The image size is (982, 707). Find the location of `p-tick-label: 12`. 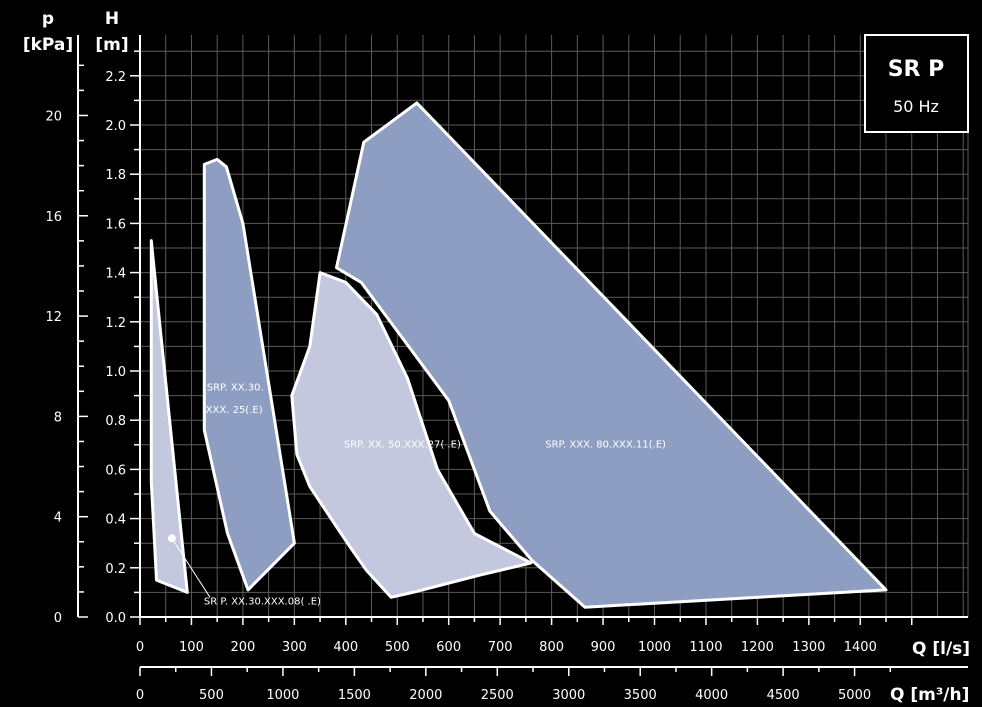

p-tick-label: 12 is located at coordinates (53, 317).